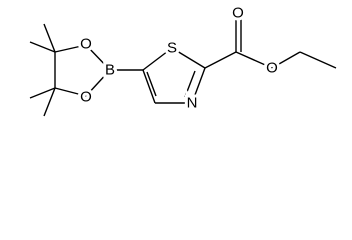  Describe the element at coordinates (110, 70) in the screenshot. I see `atom-label: B` at that location.